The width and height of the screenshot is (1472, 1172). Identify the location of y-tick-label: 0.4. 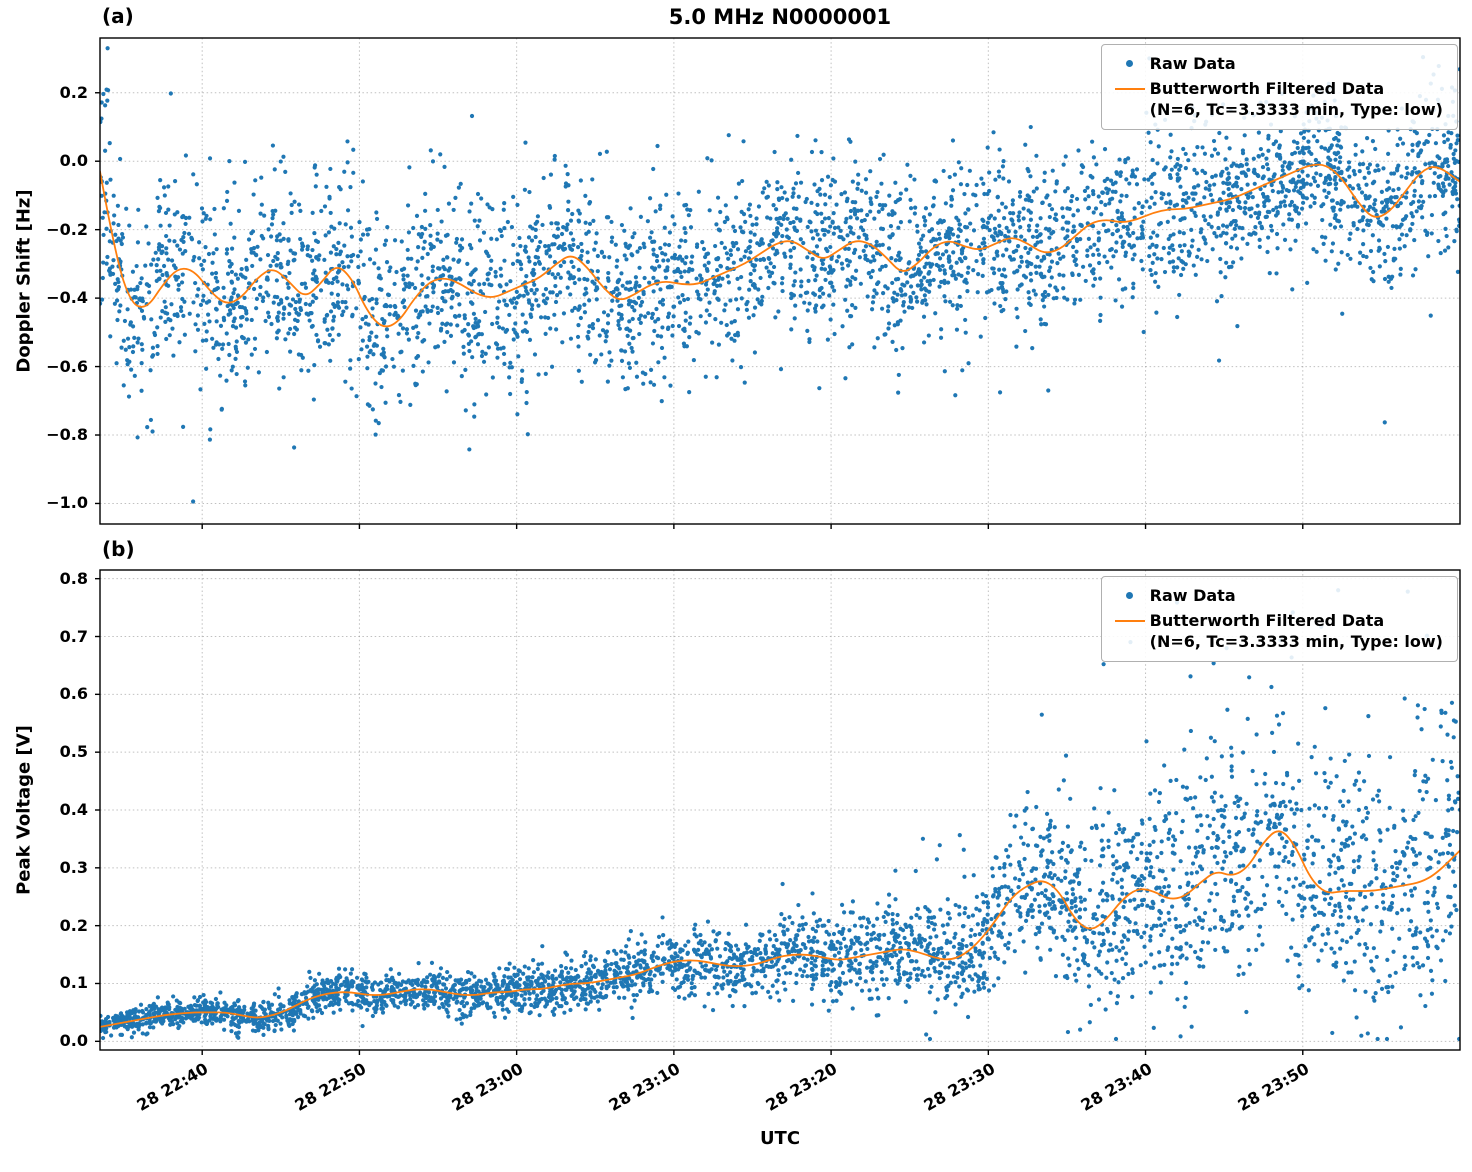
(73, 809).